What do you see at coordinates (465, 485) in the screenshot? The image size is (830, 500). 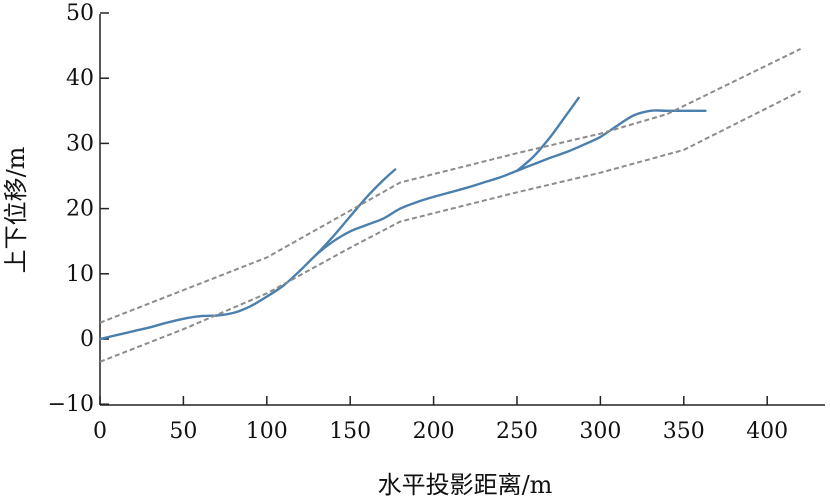 I see `x-axis-title: 水平投影距离/m` at bounding box center [465, 485].